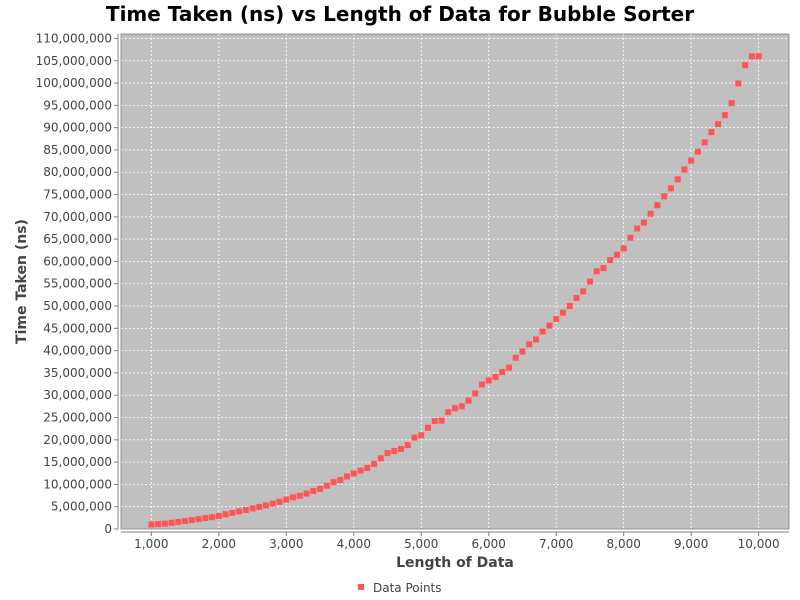  What do you see at coordinates (77, 373) in the screenshot?
I see `y-tick-label: 35,000,000` at bounding box center [77, 373].